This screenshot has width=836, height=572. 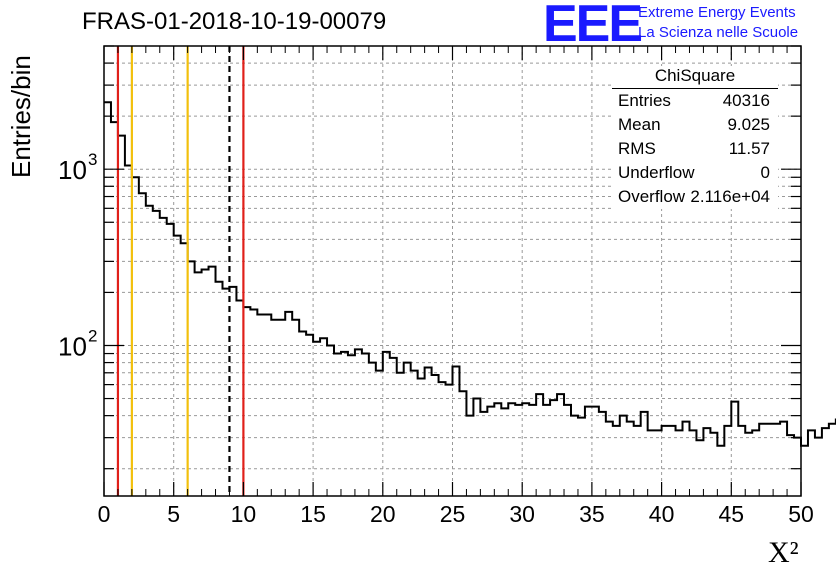 I want to click on stats-row-mean: Mean 9.025, so click(x=695, y=125).